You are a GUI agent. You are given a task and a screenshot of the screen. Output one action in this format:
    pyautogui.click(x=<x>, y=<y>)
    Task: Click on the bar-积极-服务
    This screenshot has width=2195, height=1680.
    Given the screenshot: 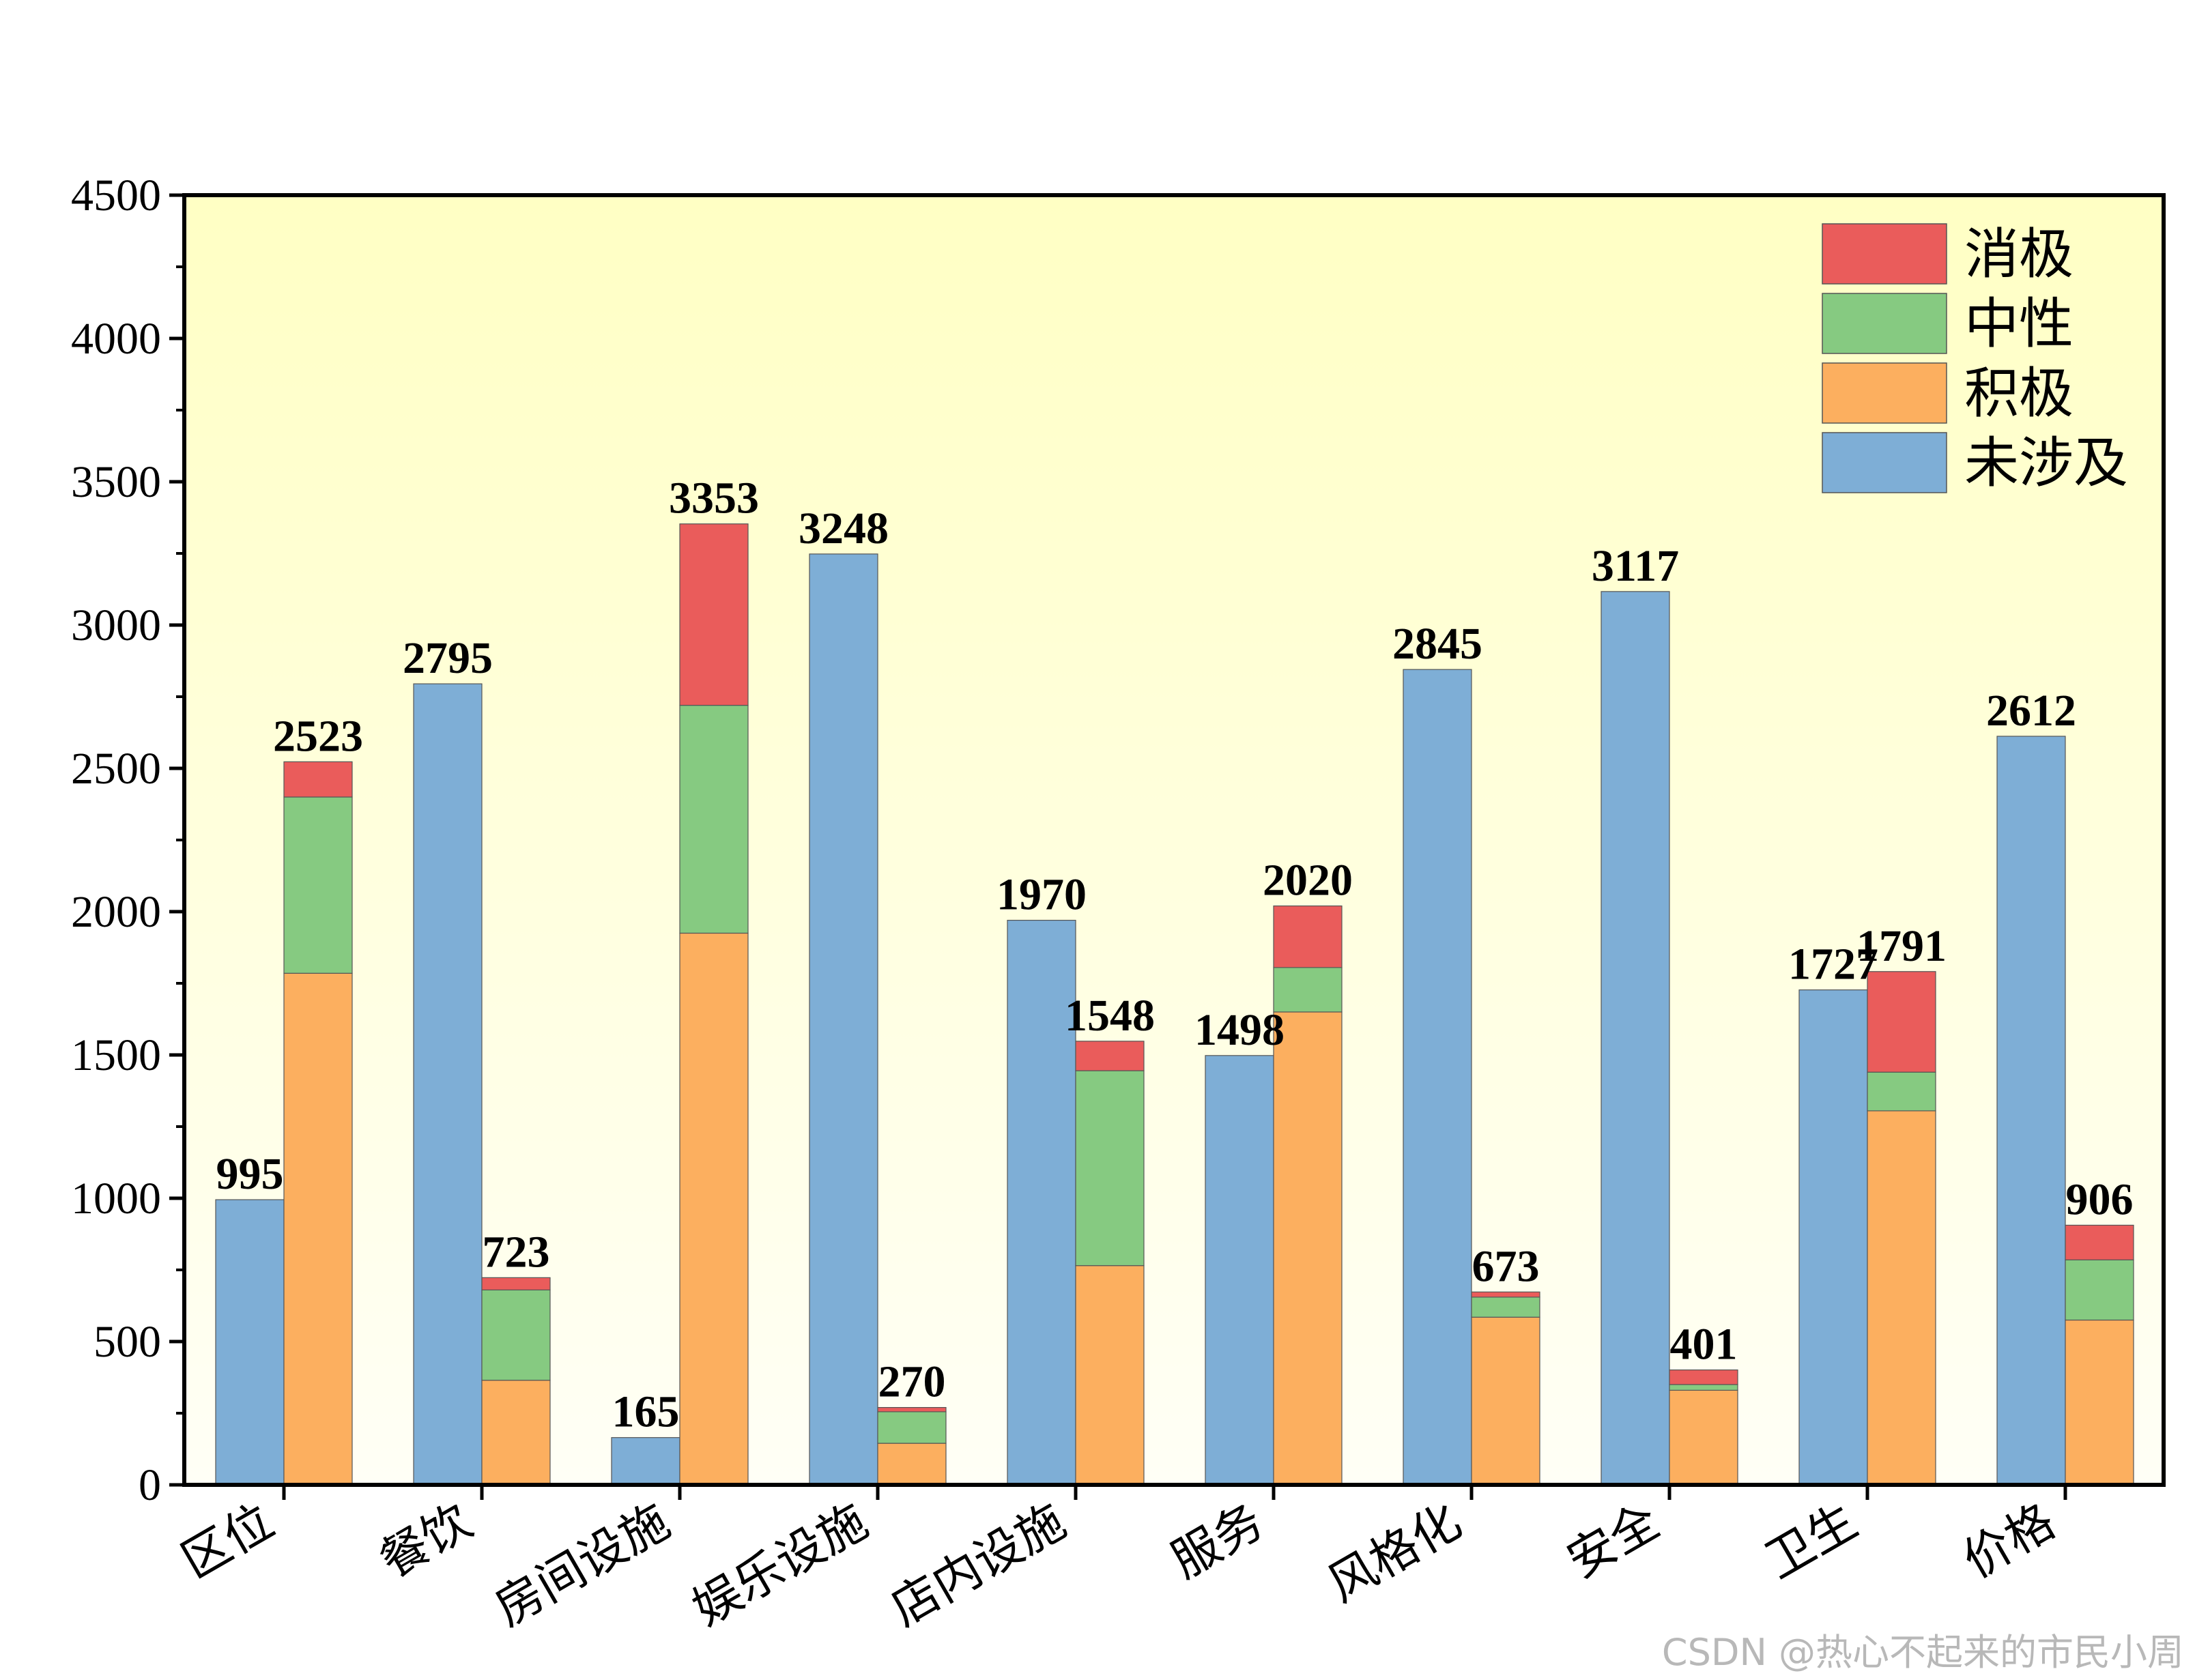 What is the action you would take?
    pyautogui.click(x=1308, y=1248)
    